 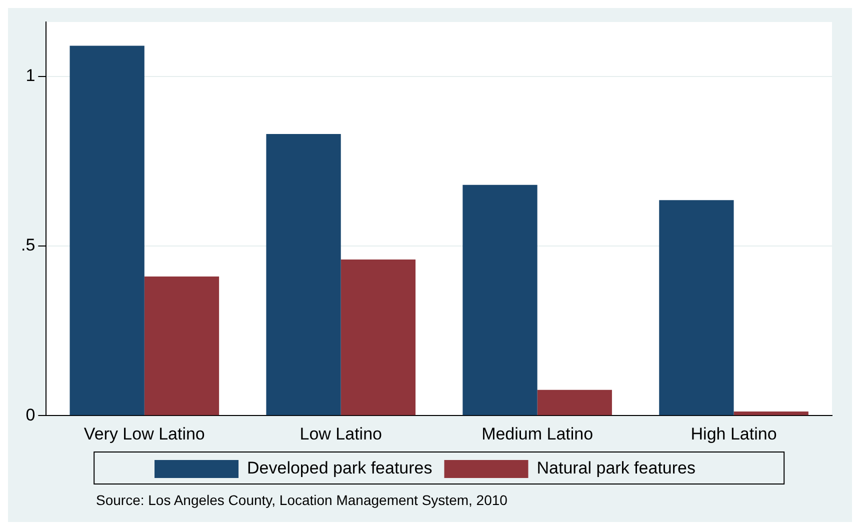 What do you see at coordinates (616, 468) in the screenshot?
I see `legend-label: Natural park features` at bounding box center [616, 468].